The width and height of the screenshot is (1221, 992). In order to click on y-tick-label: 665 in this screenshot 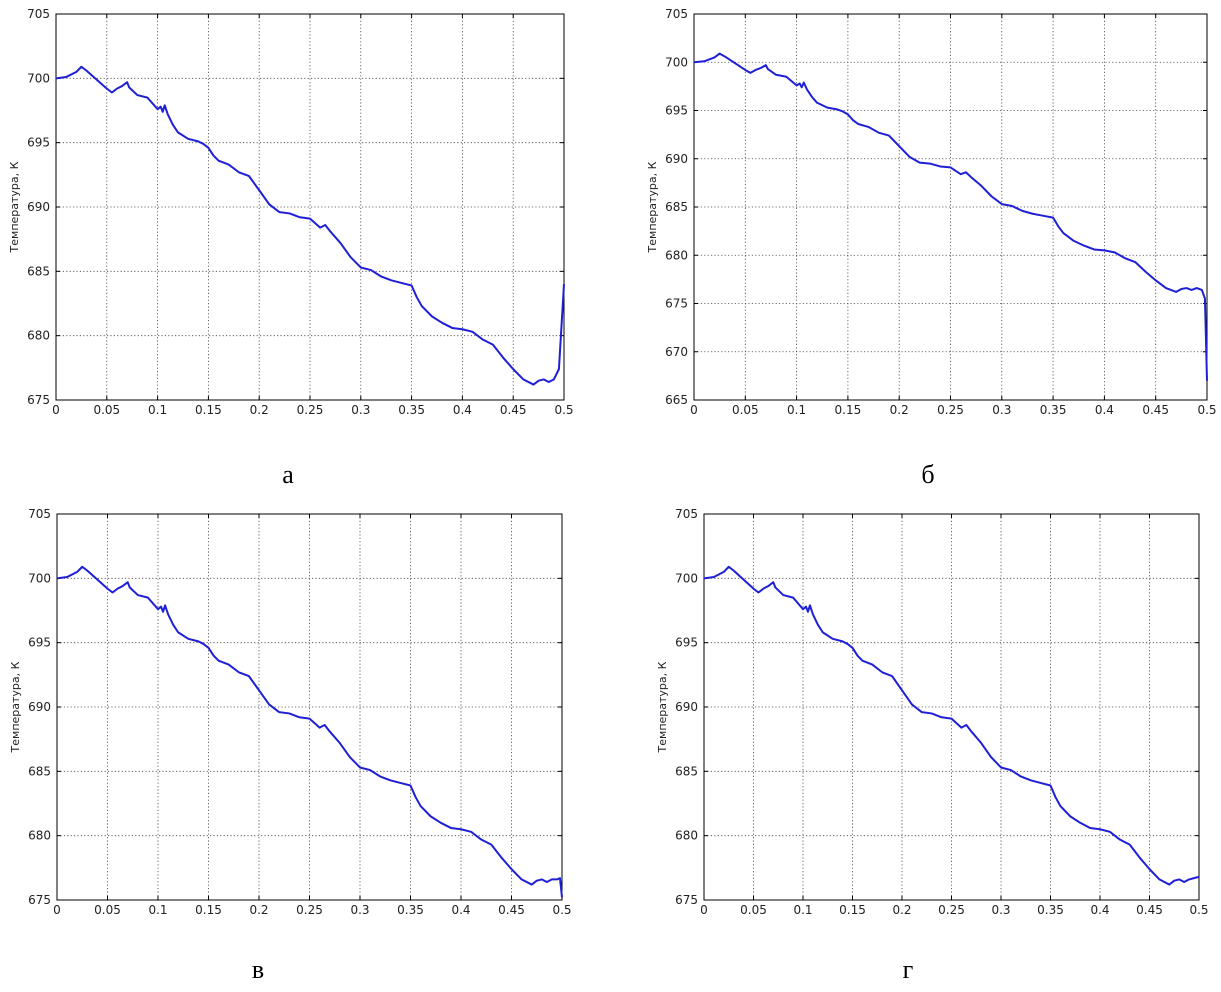, I will do `click(676, 400)`.